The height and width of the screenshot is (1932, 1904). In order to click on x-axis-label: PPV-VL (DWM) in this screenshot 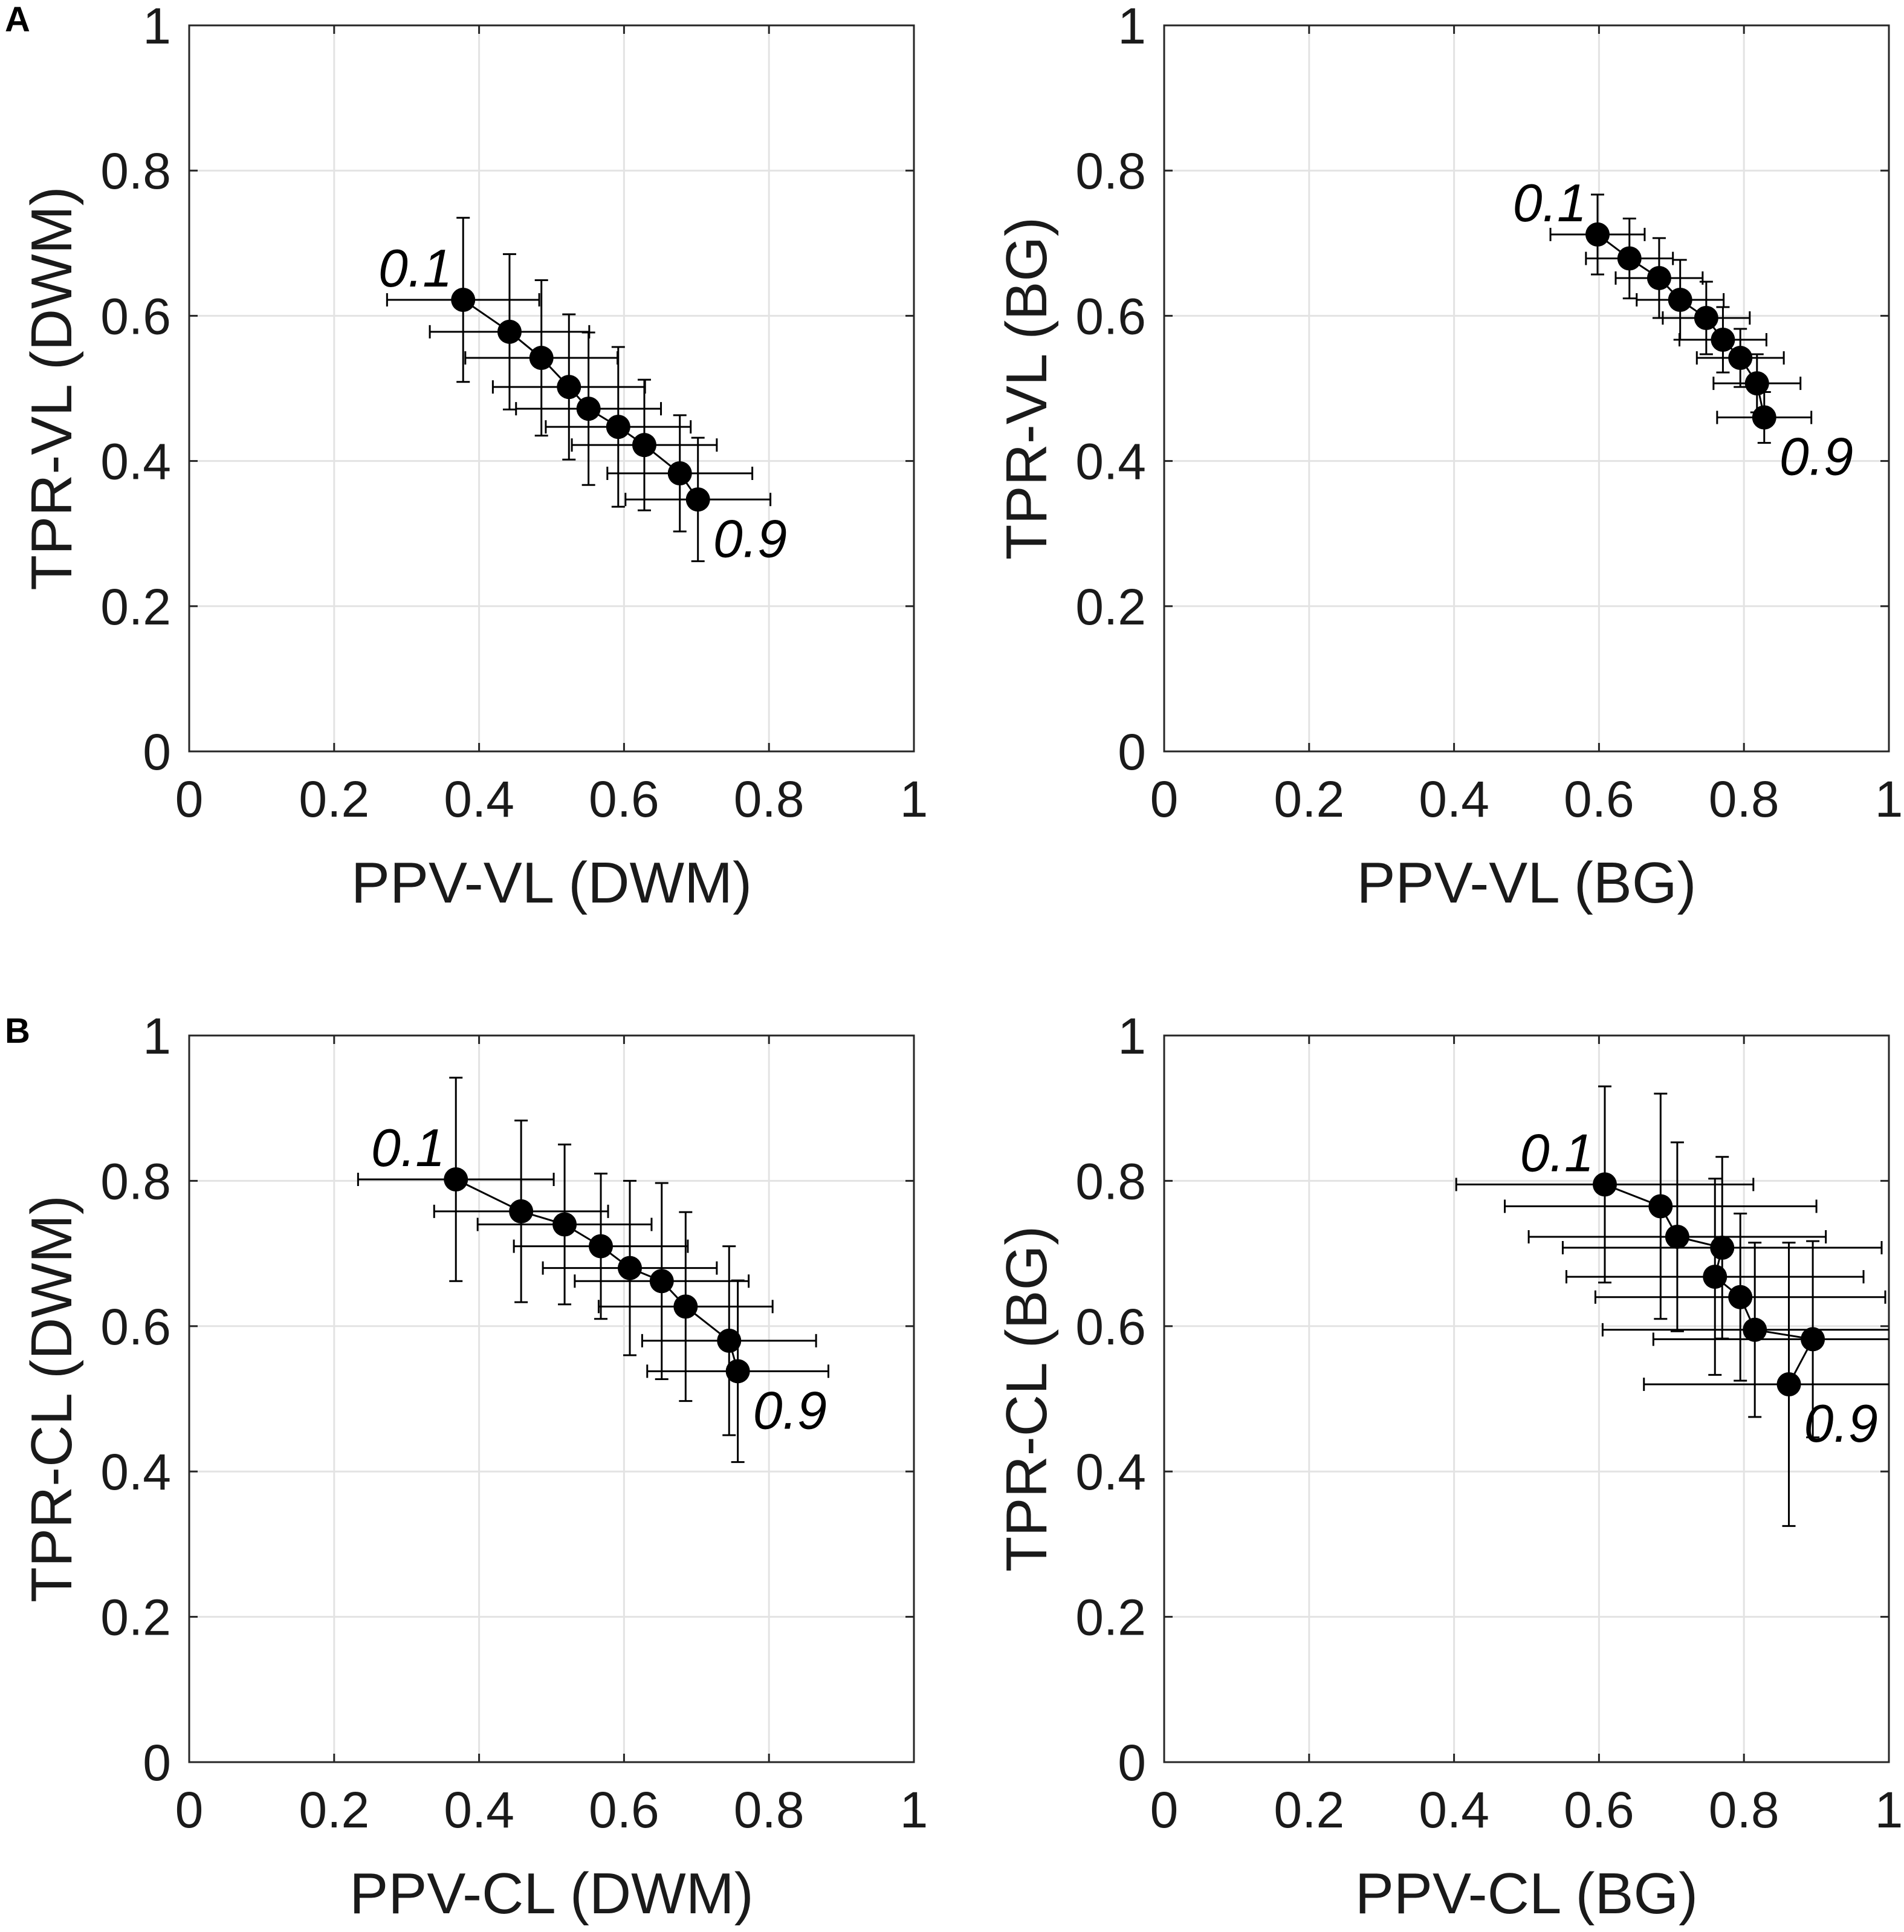, I will do `click(551, 883)`.